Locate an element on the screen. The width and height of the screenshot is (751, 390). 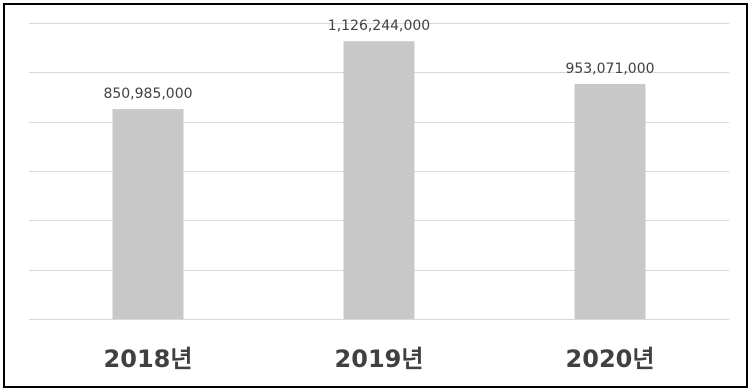
category-label-2020년: 2020년 is located at coordinates (610, 359).